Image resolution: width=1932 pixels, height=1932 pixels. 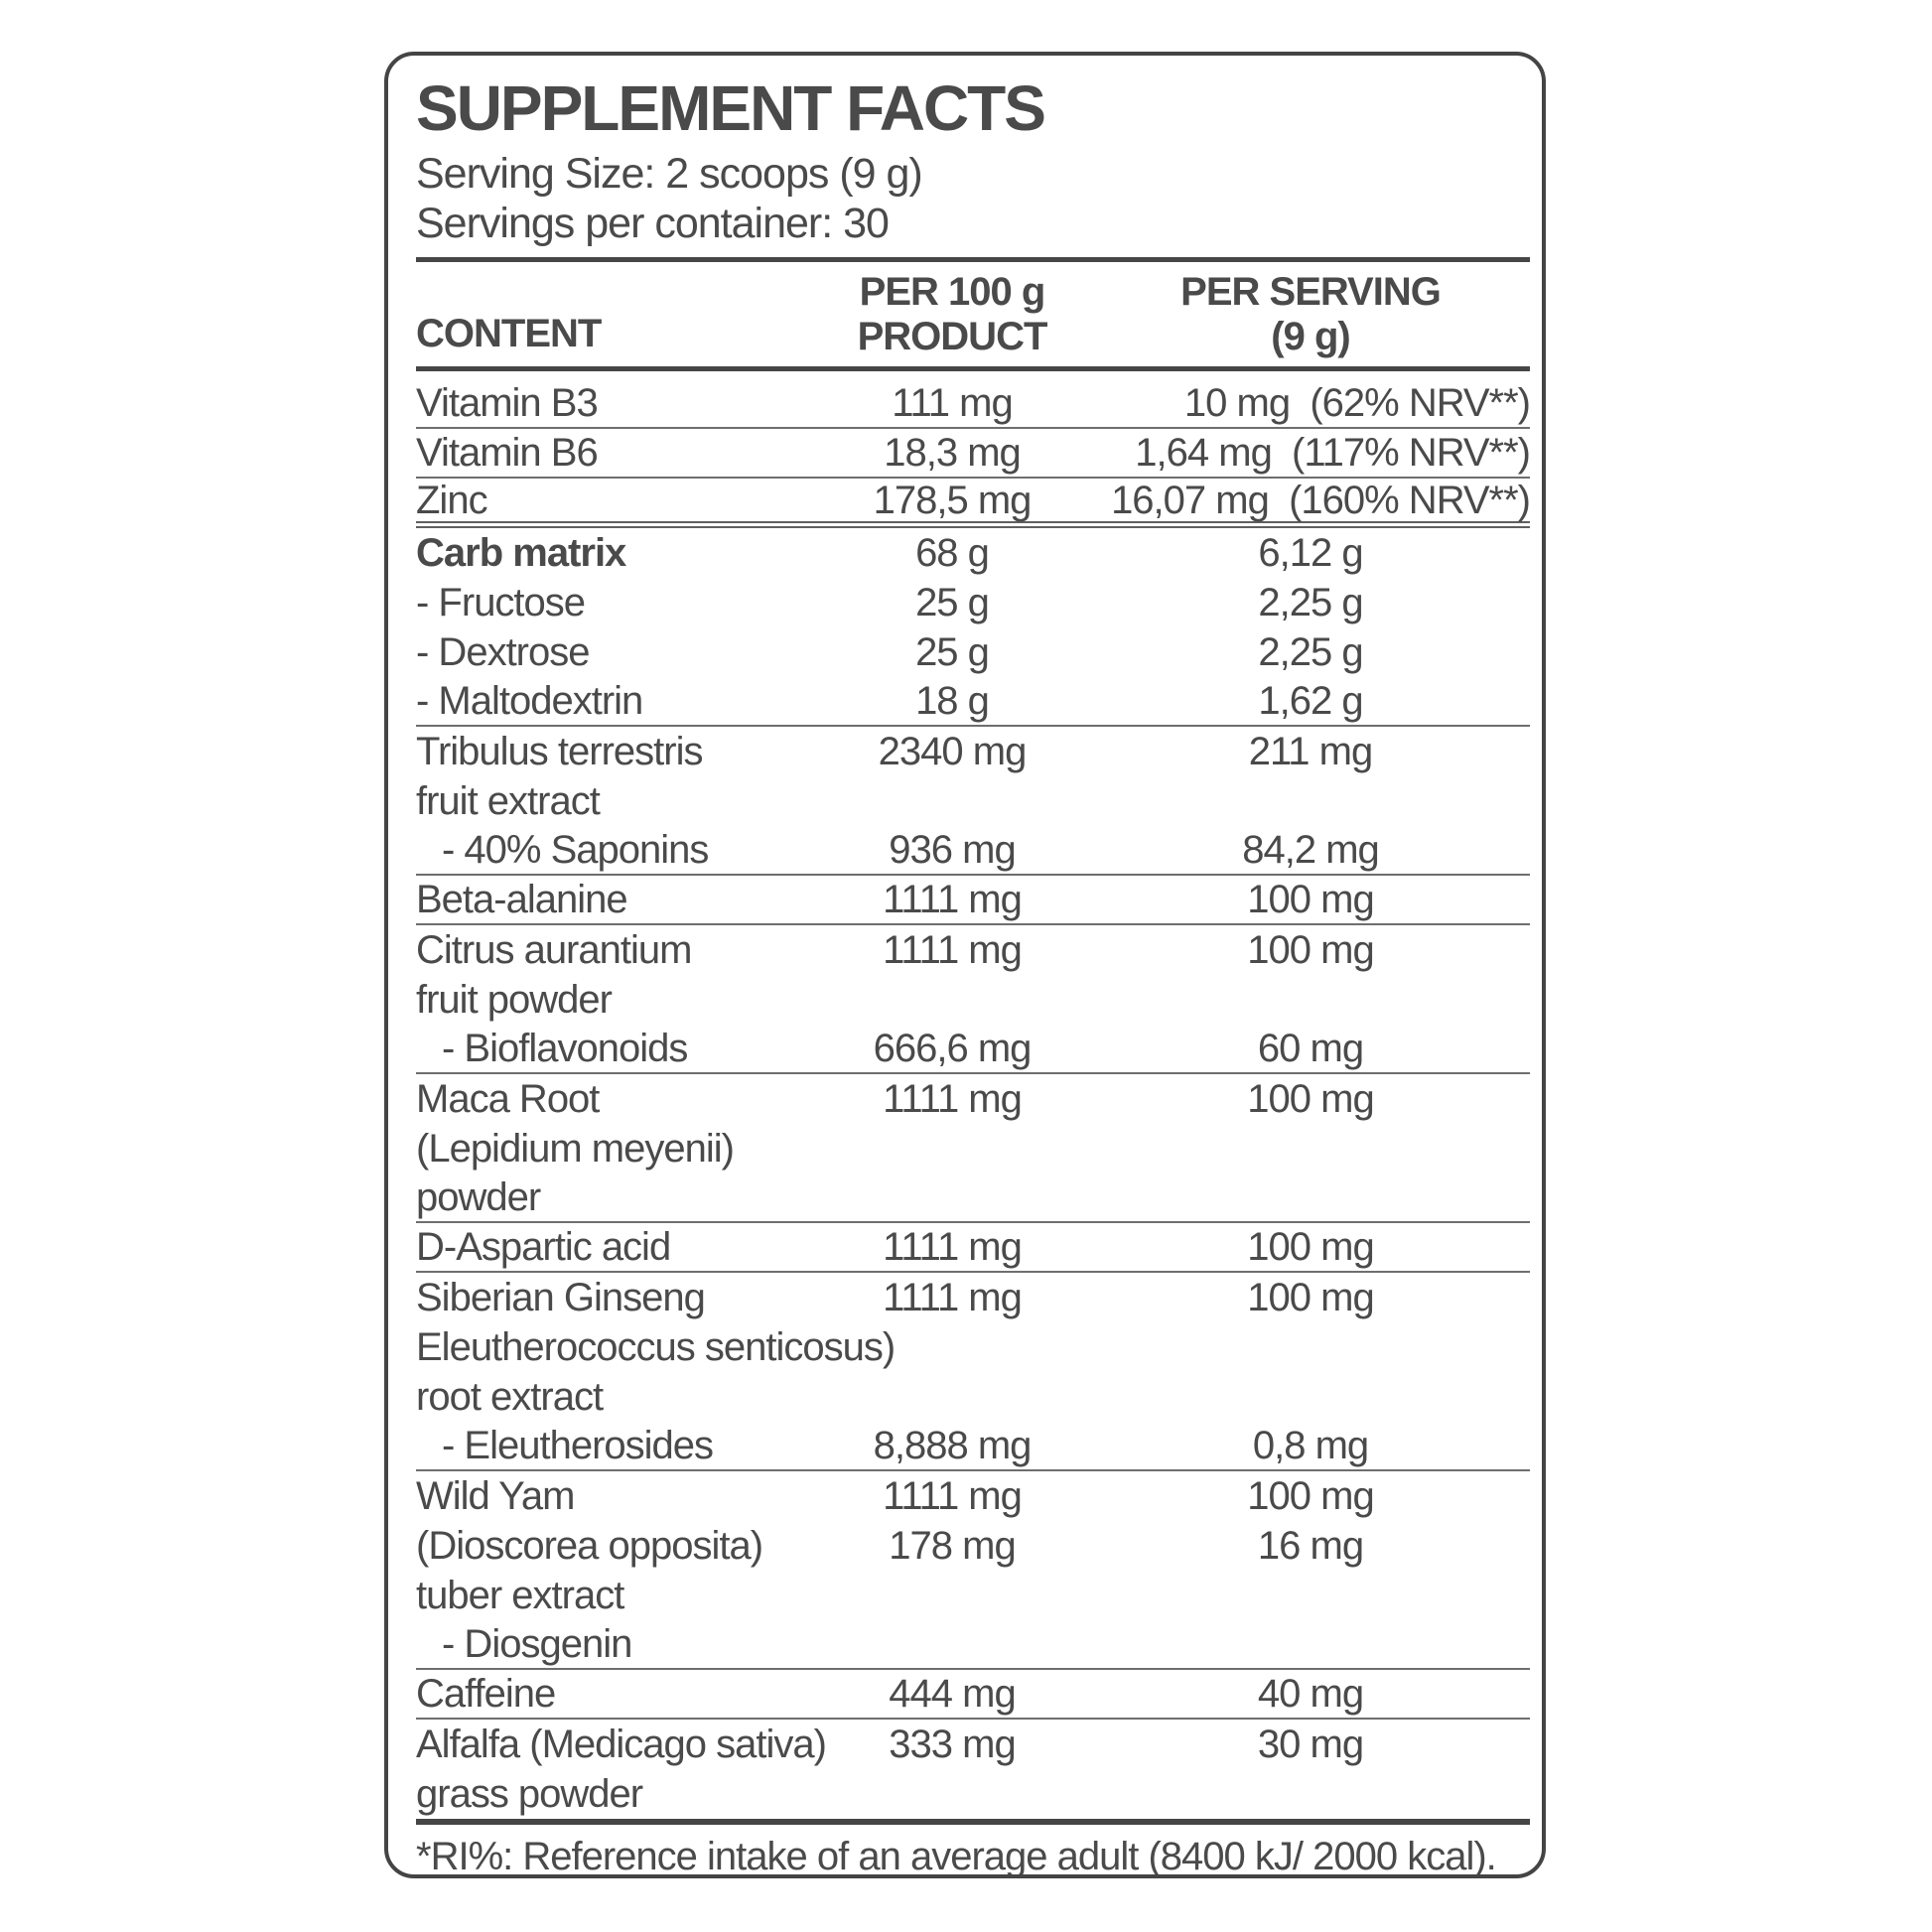 What do you see at coordinates (1333, 452) in the screenshot?
I see `per-serving-value-with-nrv: 1,64 mg (117% NRV**)` at bounding box center [1333, 452].